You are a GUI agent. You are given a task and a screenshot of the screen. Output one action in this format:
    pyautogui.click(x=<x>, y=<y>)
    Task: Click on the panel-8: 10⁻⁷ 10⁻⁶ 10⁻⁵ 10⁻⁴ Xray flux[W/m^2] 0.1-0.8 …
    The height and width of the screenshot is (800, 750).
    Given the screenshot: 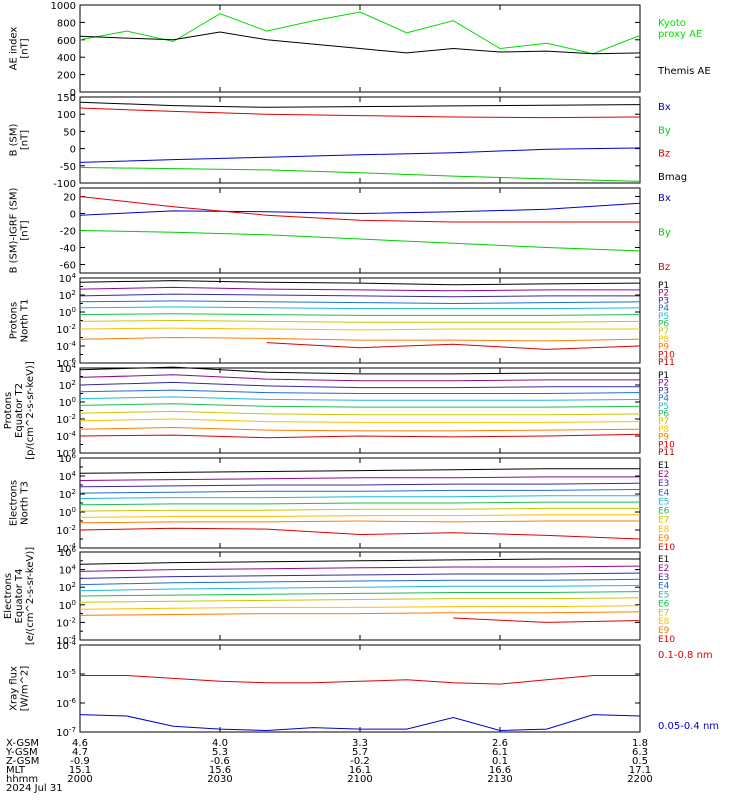 What is the action you would take?
    pyautogui.click(x=364, y=689)
    